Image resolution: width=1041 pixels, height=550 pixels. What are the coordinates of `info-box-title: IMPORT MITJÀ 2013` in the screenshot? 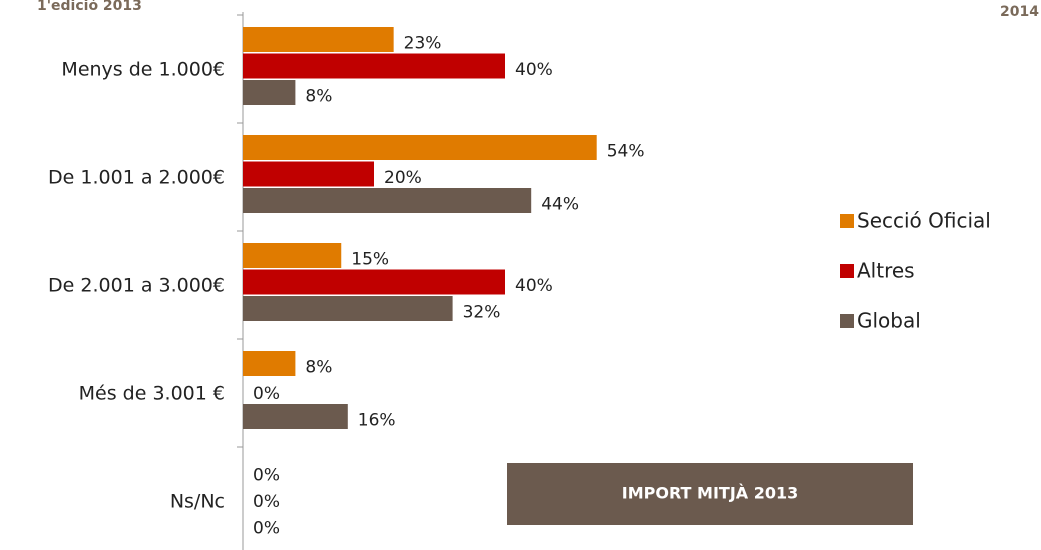 It's located at (710, 493).